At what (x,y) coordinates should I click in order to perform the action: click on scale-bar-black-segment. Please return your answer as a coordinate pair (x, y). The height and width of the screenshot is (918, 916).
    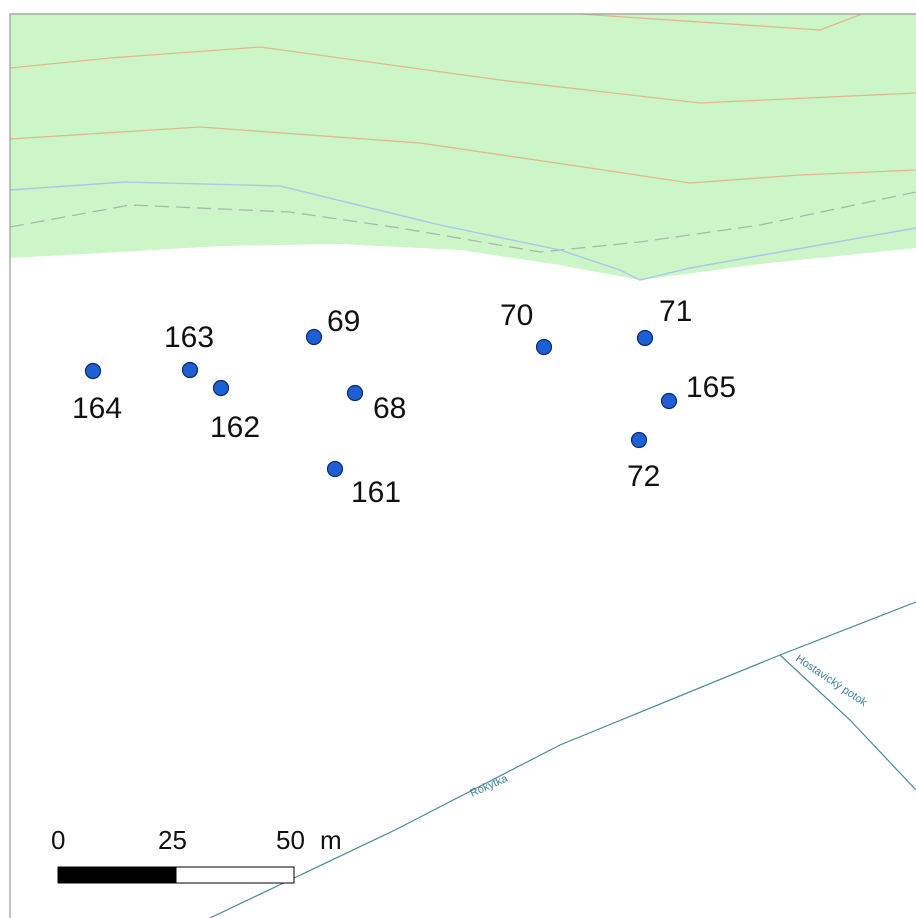
    Looking at the image, I should click on (117, 875).